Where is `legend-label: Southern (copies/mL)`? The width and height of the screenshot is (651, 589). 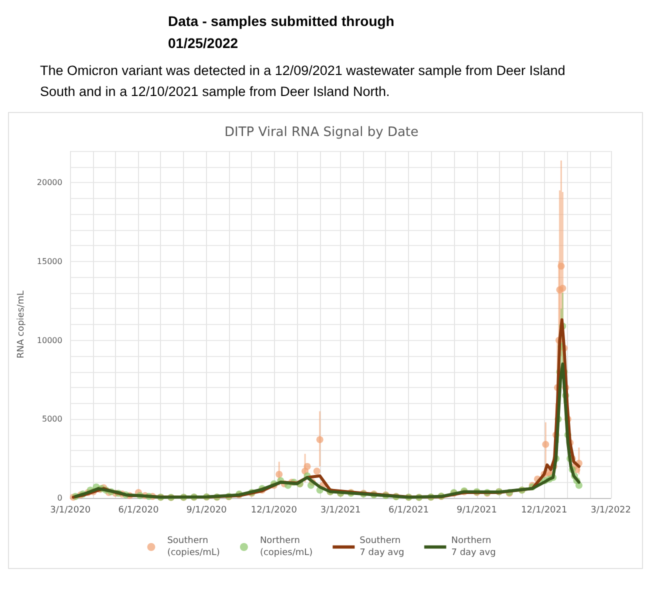
legend-label: Southern (copies/mL) is located at coordinates (193, 547).